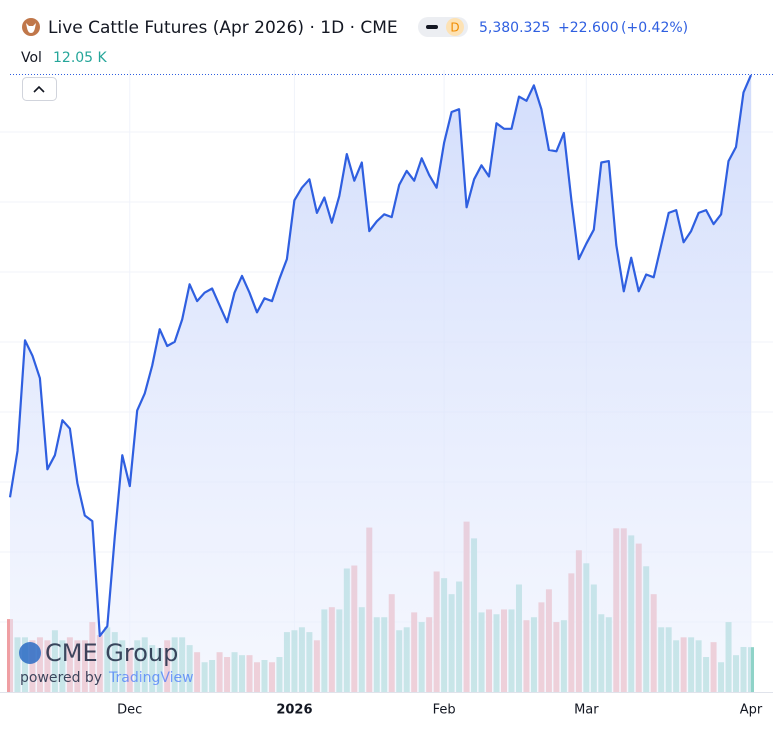 This screenshot has height=732, width=773. I want to click on change-pct: (+0.42%), so click(654, 28).